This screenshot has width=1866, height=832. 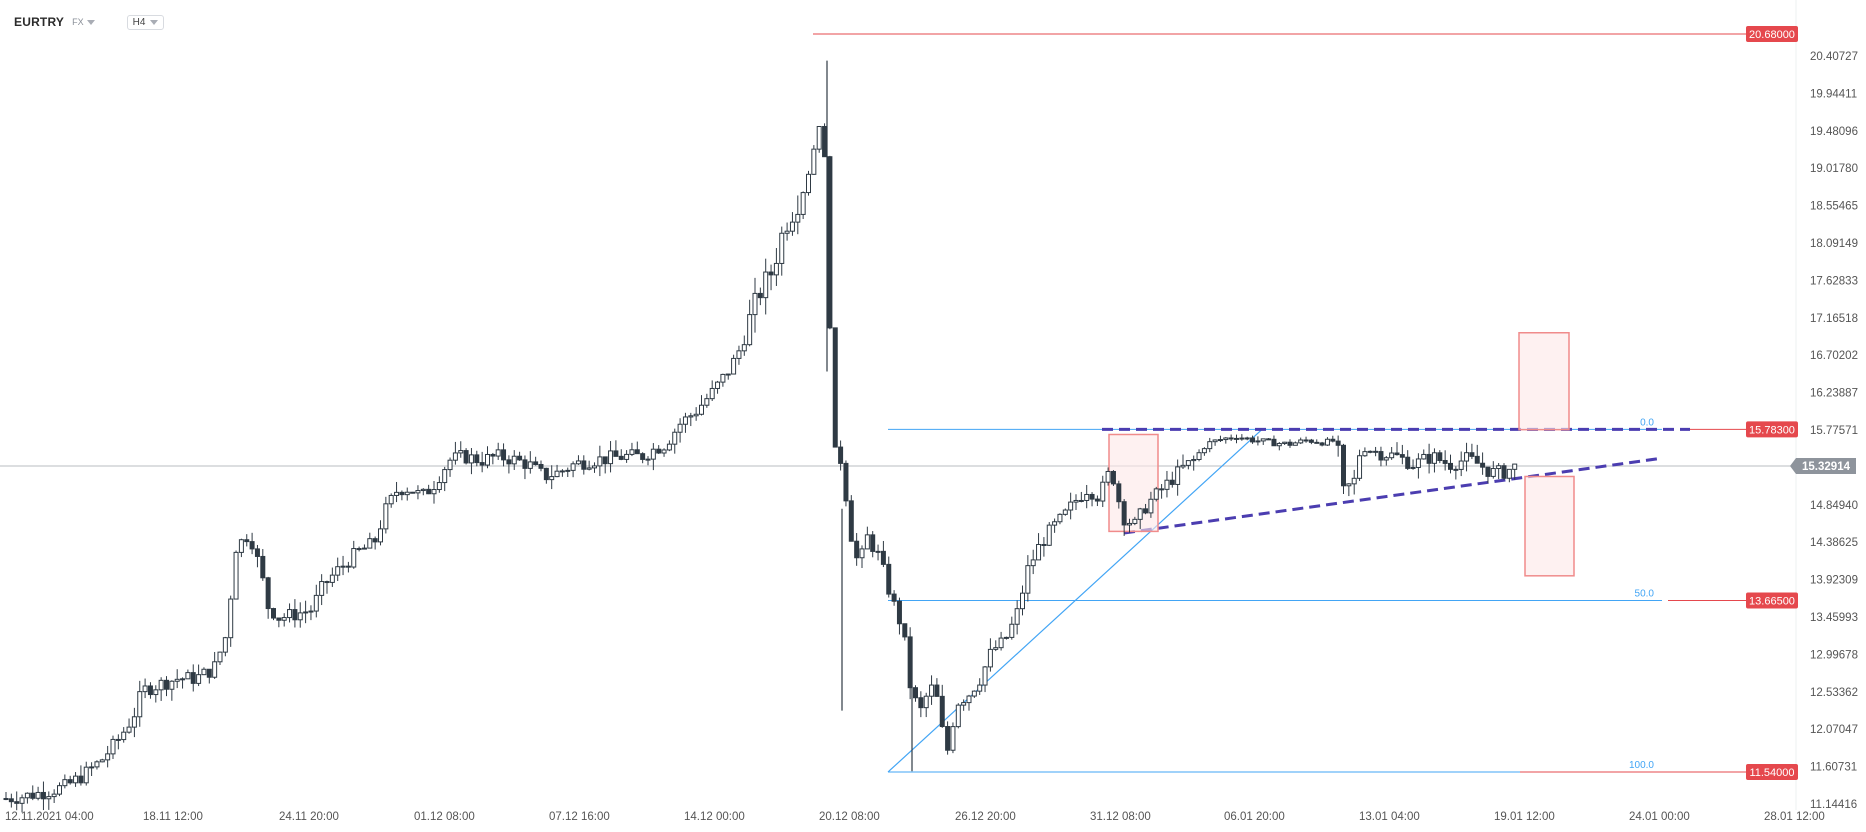 I want to click on market-label: FX, so click(x=78, y=22).